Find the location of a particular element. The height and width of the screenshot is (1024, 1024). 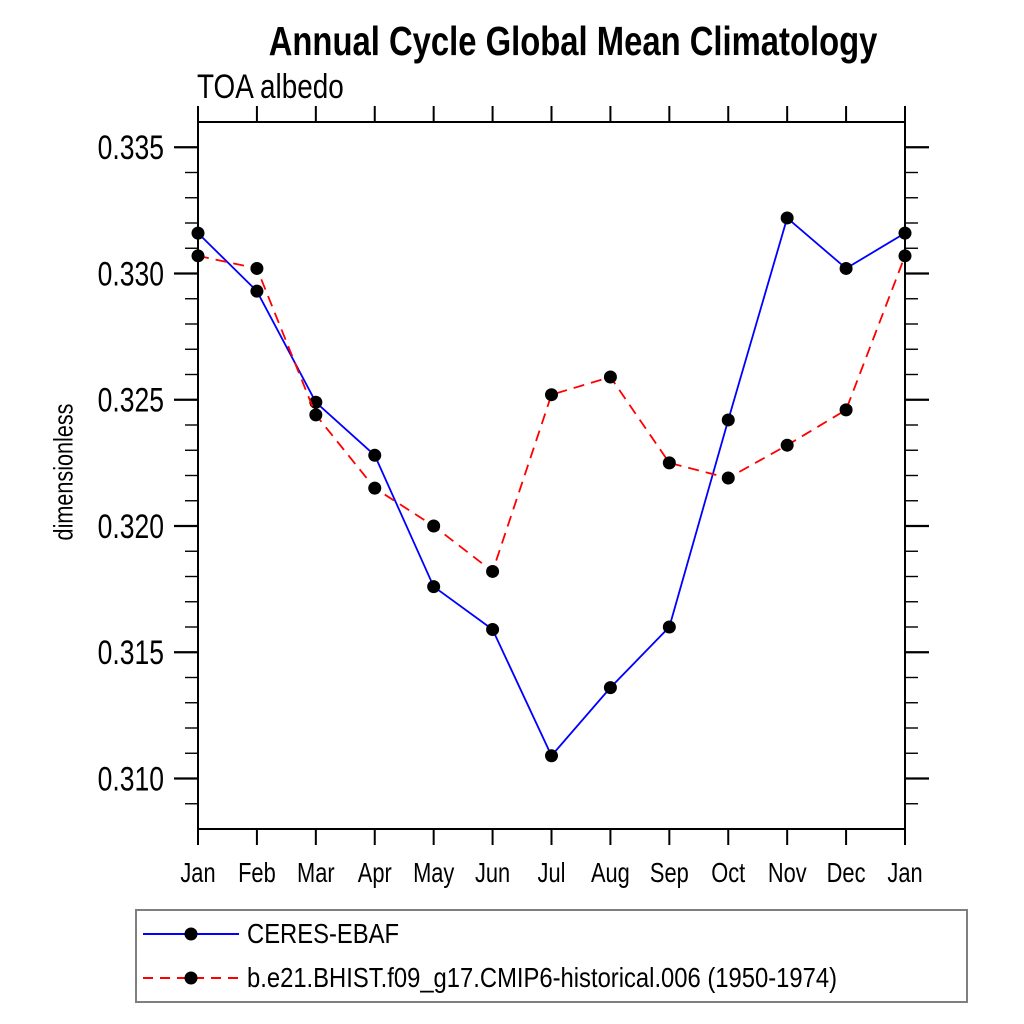

x-tick-label: Nov is located at coordinates (787, 872).